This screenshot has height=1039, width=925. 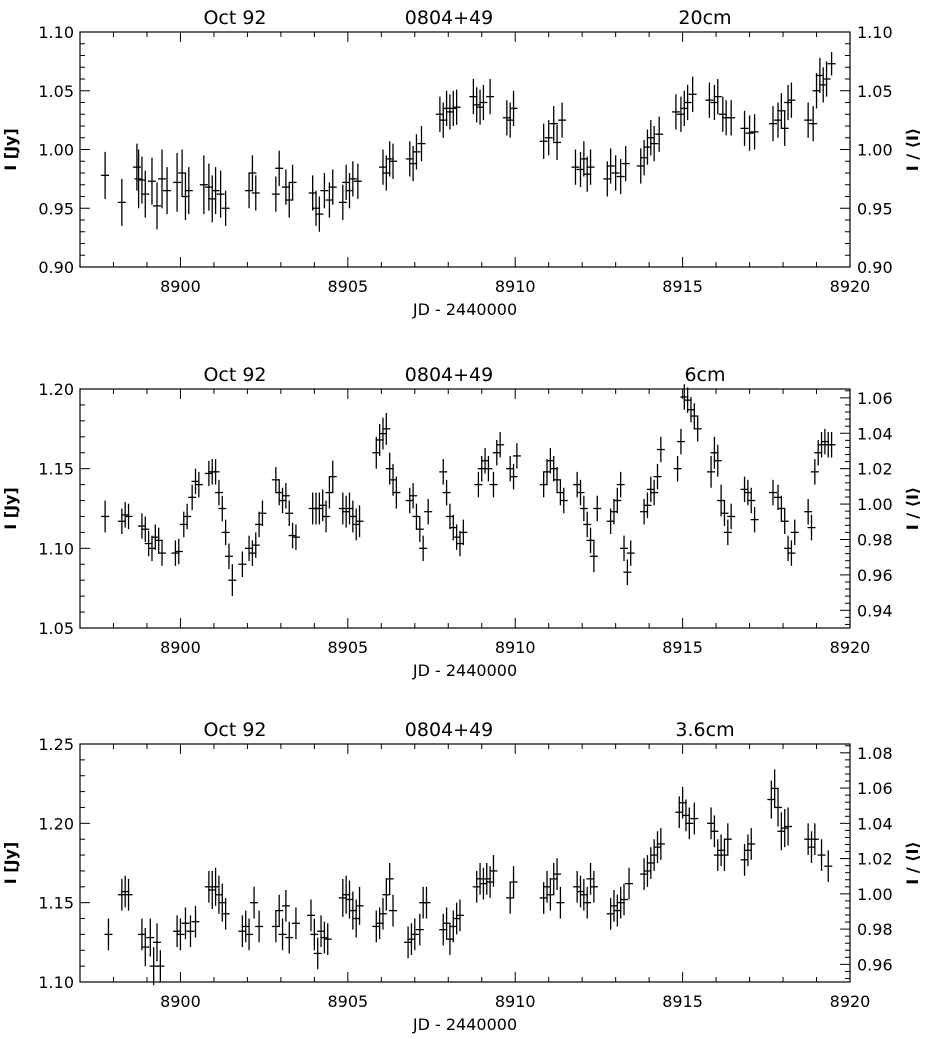 What do you see at coordinates (875, 929) in the screenshot?
I see `y-tick-label-right: 0.98` at bounding box center [875, 929].